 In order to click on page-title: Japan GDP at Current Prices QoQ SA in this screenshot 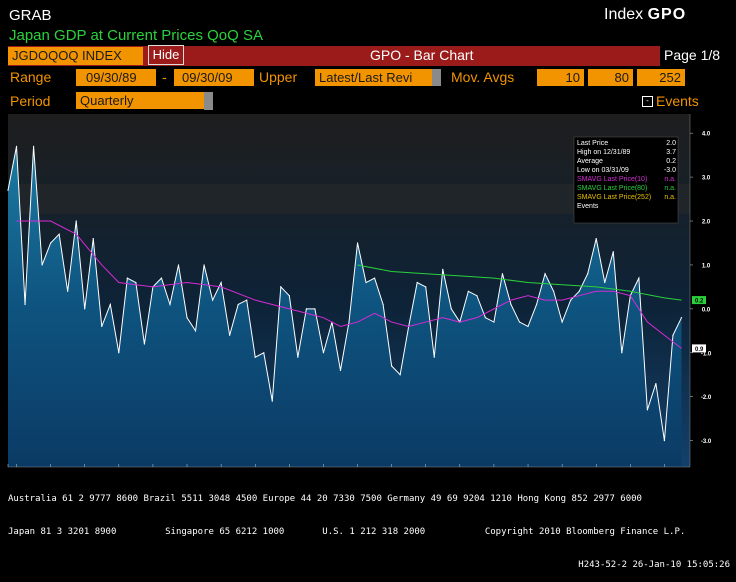, I will do `click(136, 35)`.